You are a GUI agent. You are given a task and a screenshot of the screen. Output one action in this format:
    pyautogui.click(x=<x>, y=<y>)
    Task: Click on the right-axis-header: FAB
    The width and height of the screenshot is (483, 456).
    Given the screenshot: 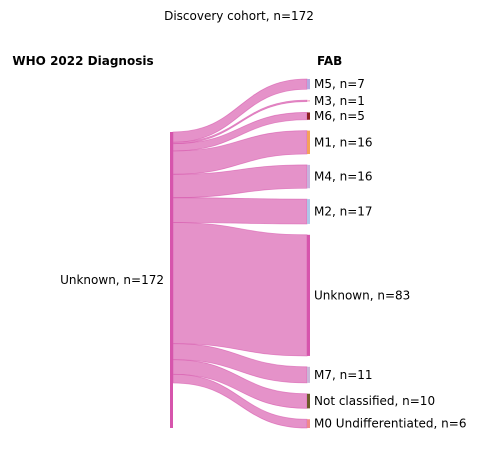 What is the action you would take?
    pyautogui.click(x=329, y=61)
    